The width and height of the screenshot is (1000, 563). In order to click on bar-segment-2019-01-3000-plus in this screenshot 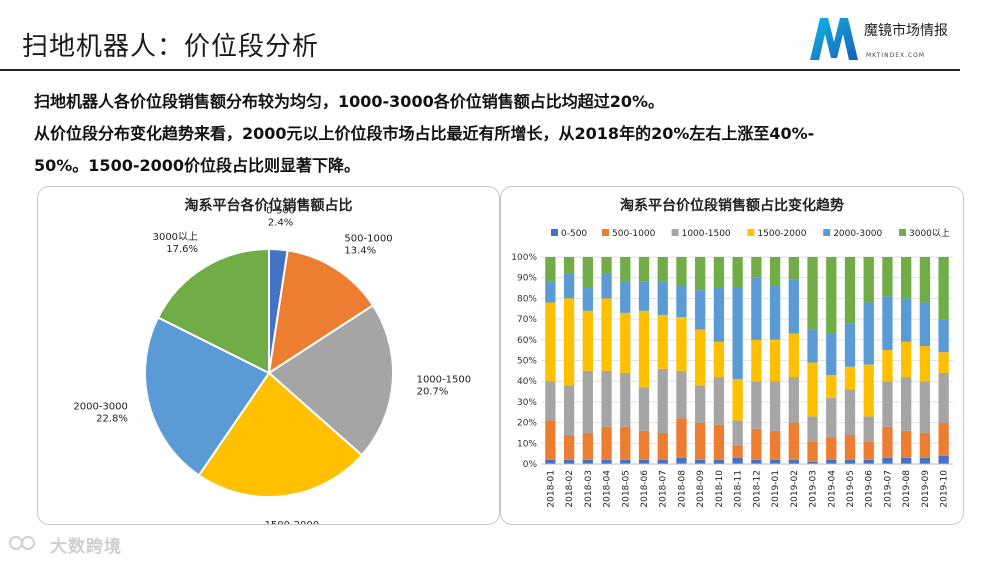, I will do `click(775, 271)`.